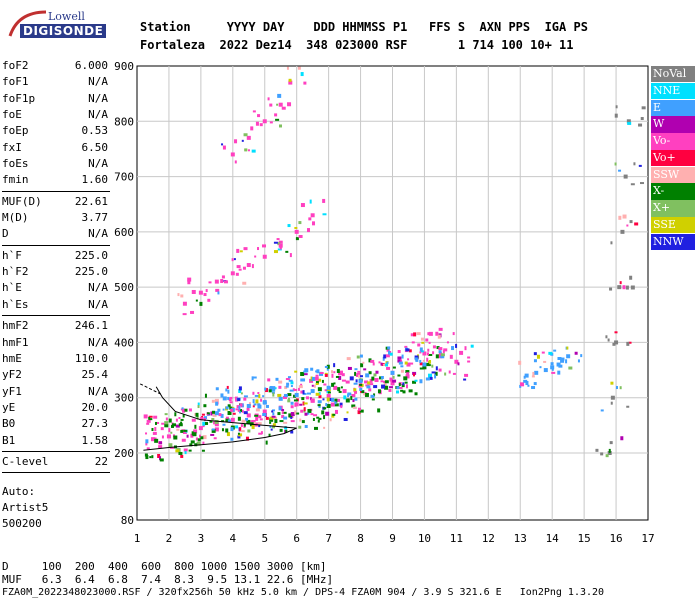 This screenshot has height=600, width=700. Describe the element at coordinates (151, 389) in the screenshot. I see `dashed-extrapolation` at that location.